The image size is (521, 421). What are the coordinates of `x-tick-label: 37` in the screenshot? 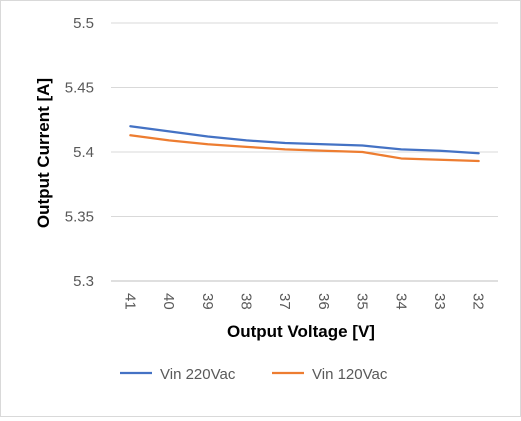 It's located at (284, 301).